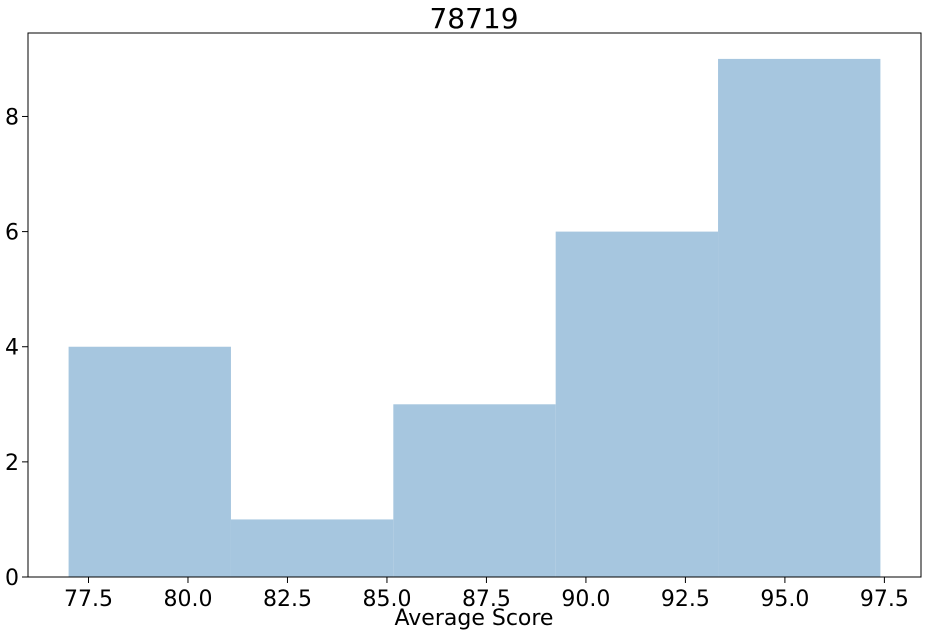  What do you see at coordinates (784, 599) in the screenshot?
I see `x-tick-label: 95.0` at bounding box center [784, 599].